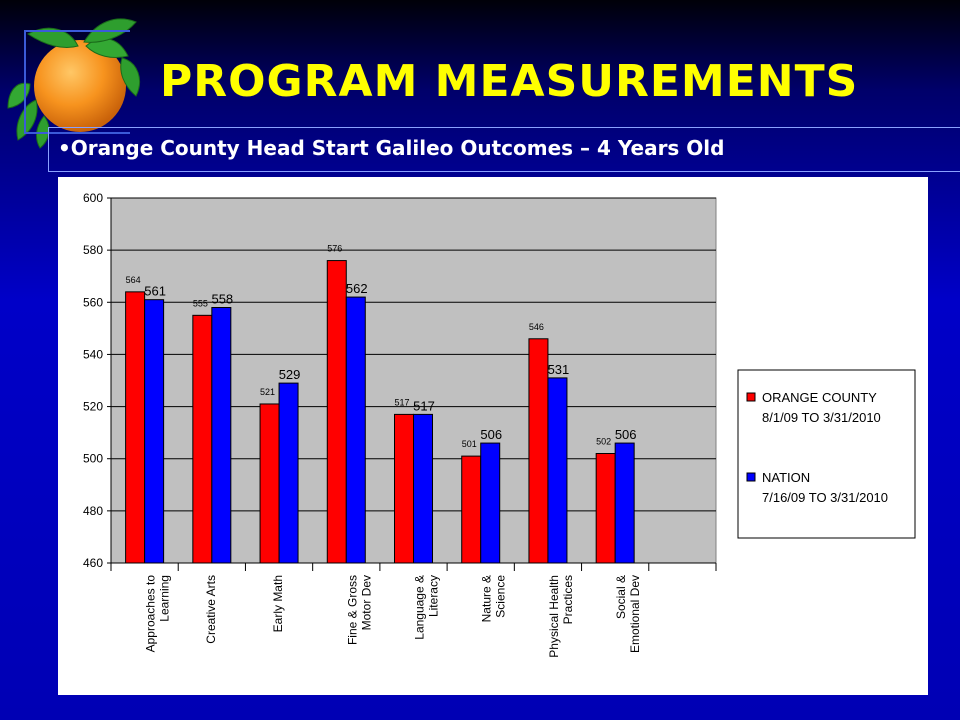 This screenshot has height=720, width=960. What do you see at coordinates (93, 459) in the screenshot?
I see `y-tick-label: 500` at bounding box center [93, 459].